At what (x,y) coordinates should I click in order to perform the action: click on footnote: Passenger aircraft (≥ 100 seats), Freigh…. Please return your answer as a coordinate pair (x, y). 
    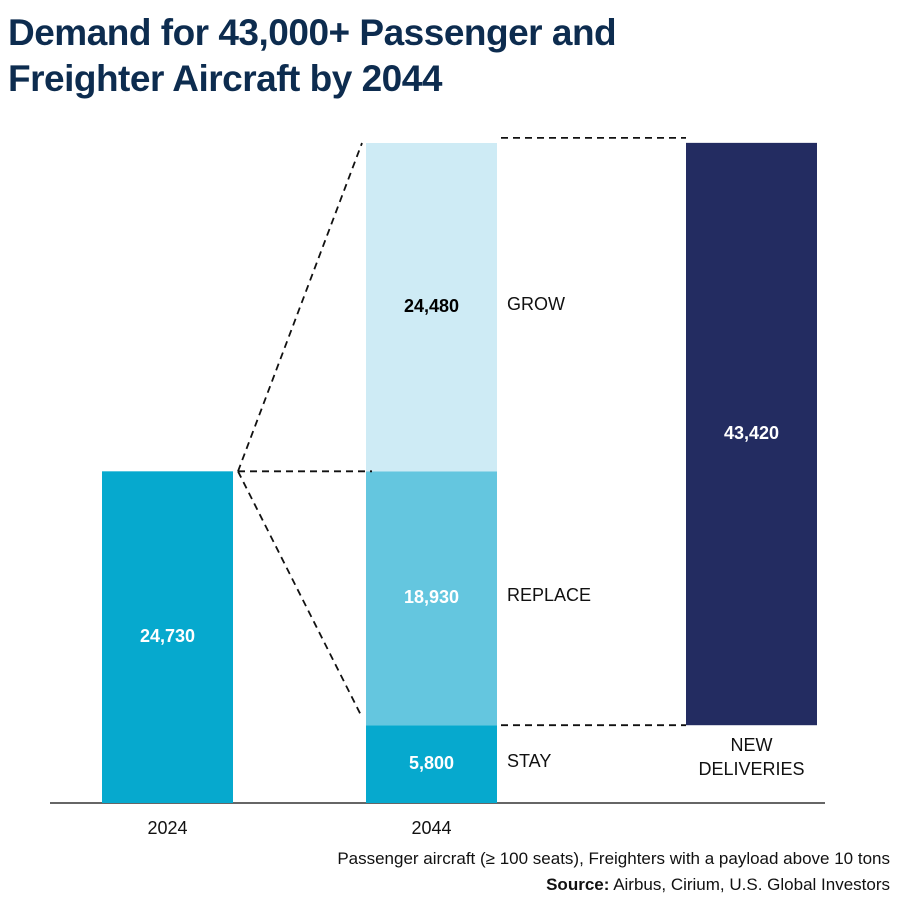
    Looking at the image, I should click on (613, 872).